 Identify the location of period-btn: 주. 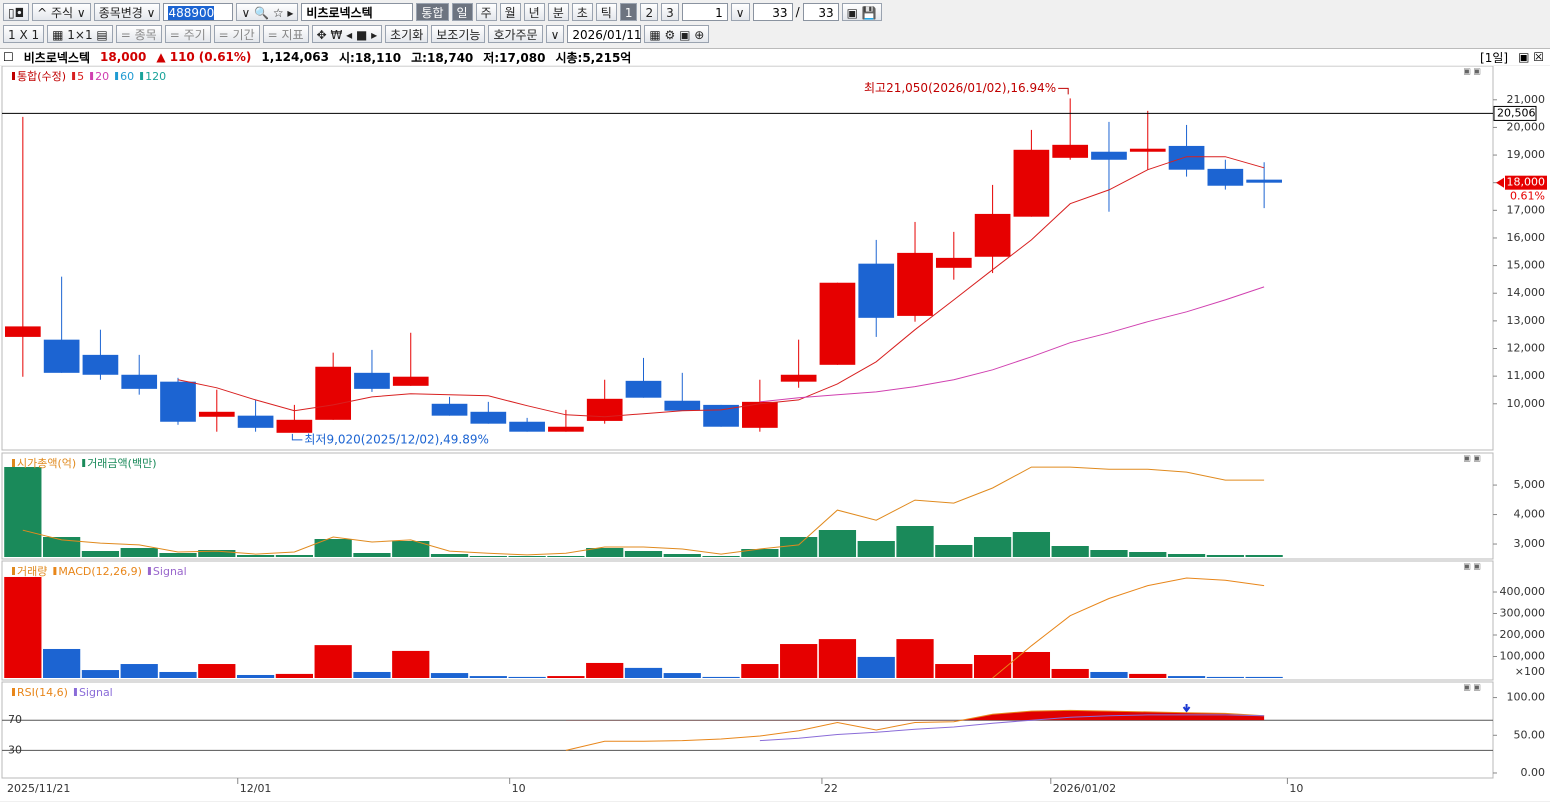
(486, 12).